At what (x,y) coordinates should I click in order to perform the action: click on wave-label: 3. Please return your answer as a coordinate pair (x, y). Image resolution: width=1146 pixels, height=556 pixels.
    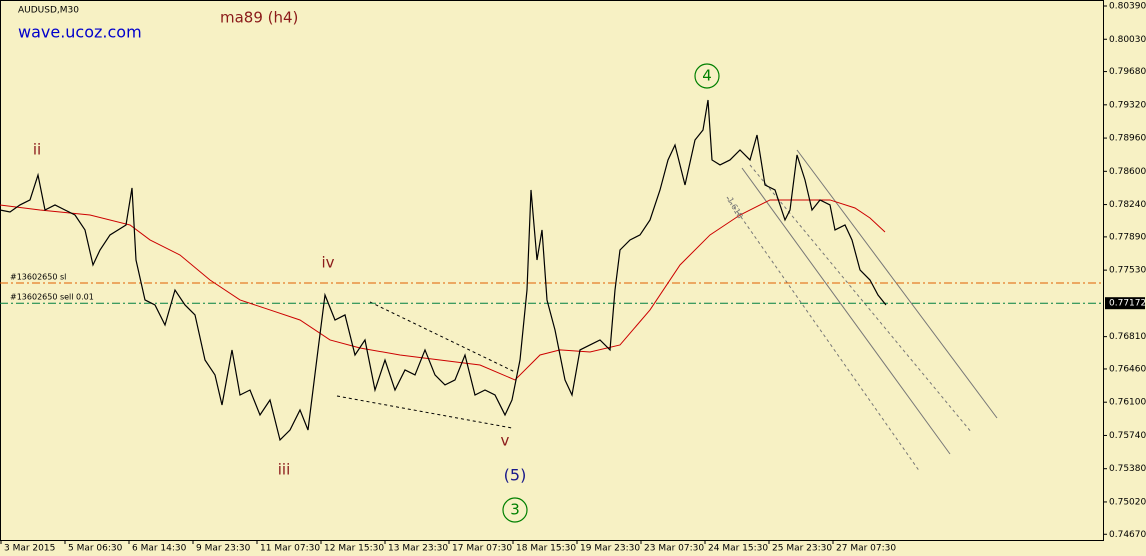
    Looking at the image, I should click on (515, 510).